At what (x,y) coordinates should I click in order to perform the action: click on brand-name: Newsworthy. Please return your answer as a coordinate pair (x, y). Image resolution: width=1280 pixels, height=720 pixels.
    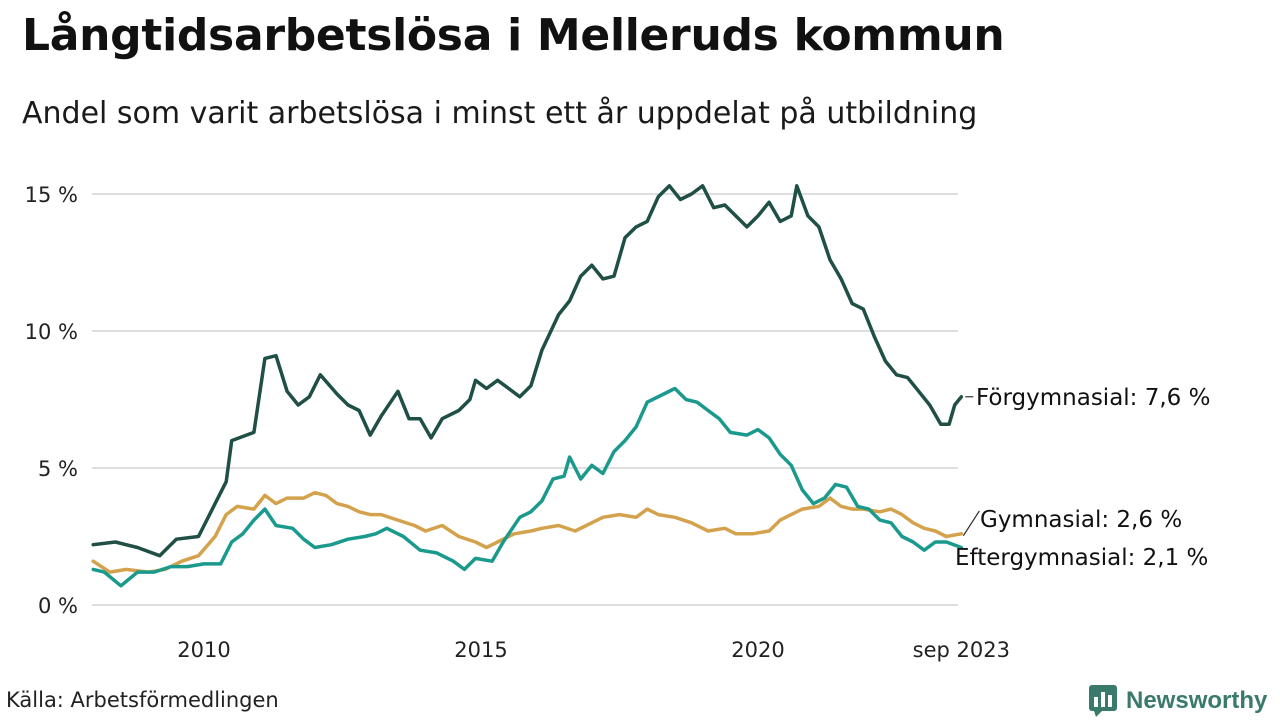
    Looking at the image, I should click on (1197, 700).